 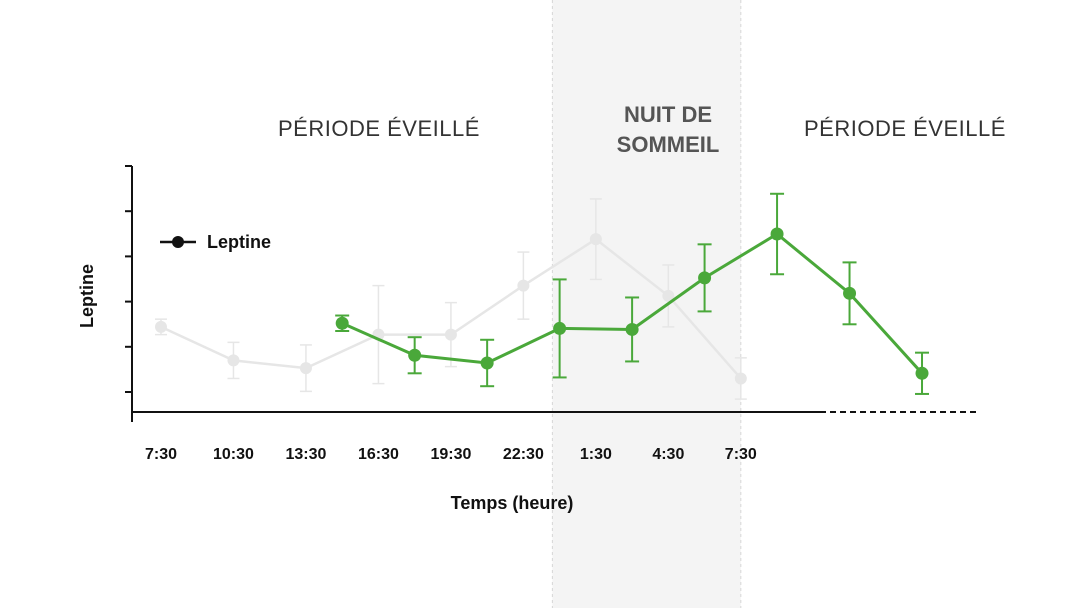 What do you see at coordinates (668, 114) in the screenshot?
I see `night-label-line1: NUIT DE` at bounding box center [668, 114].